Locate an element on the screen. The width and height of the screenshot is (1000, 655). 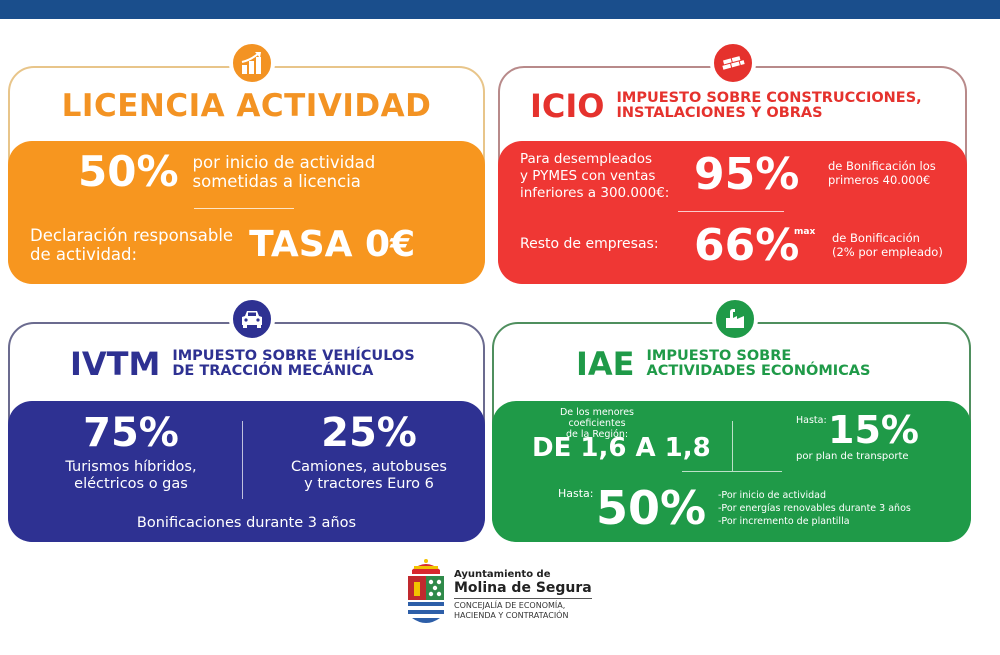
logo-line-1: Ayuntamiento de is located at coordinates (502, 574).